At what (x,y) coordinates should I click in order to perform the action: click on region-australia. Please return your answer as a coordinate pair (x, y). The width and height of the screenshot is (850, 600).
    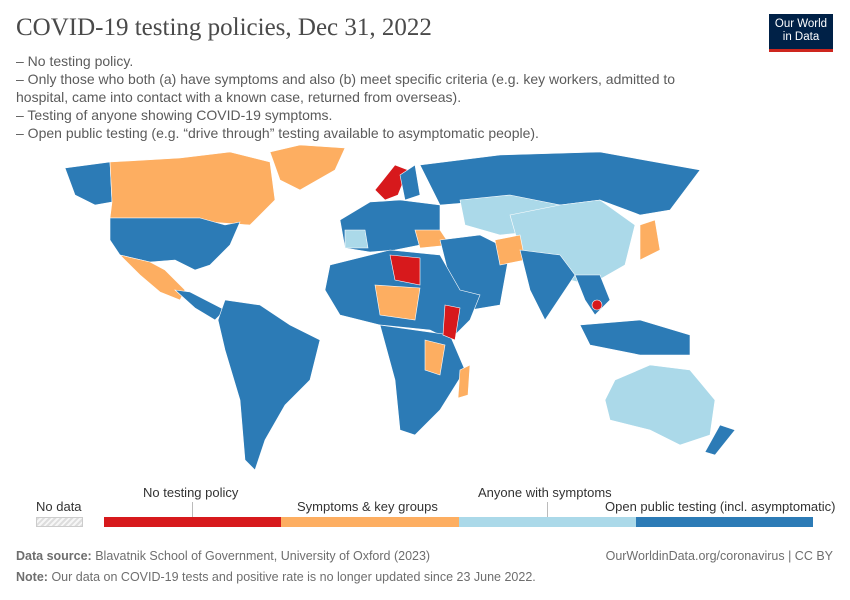
    Looking at the image, I should click on (660, 405).